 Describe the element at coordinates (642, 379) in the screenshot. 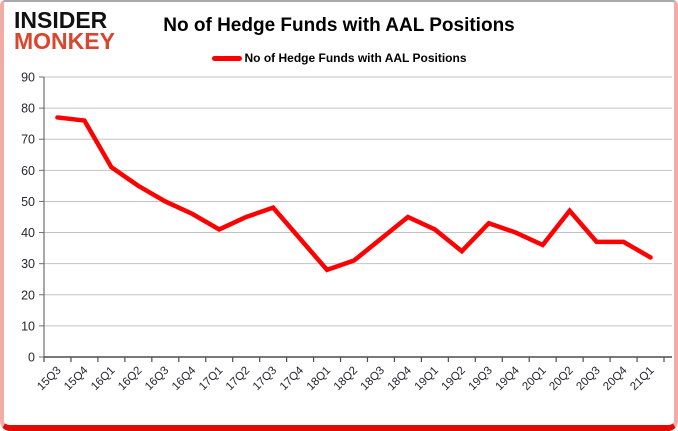

I see `x-axis-label: 21Q1` at that location.